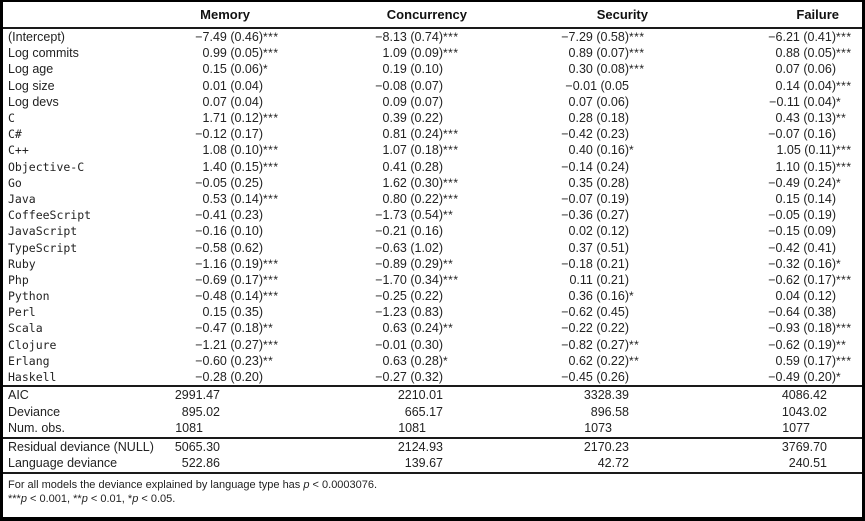  Describe the element at coordinates (231, 280) in the screenshot. I see `coefficient-cell: −0.69 (0.17)***` at that location.